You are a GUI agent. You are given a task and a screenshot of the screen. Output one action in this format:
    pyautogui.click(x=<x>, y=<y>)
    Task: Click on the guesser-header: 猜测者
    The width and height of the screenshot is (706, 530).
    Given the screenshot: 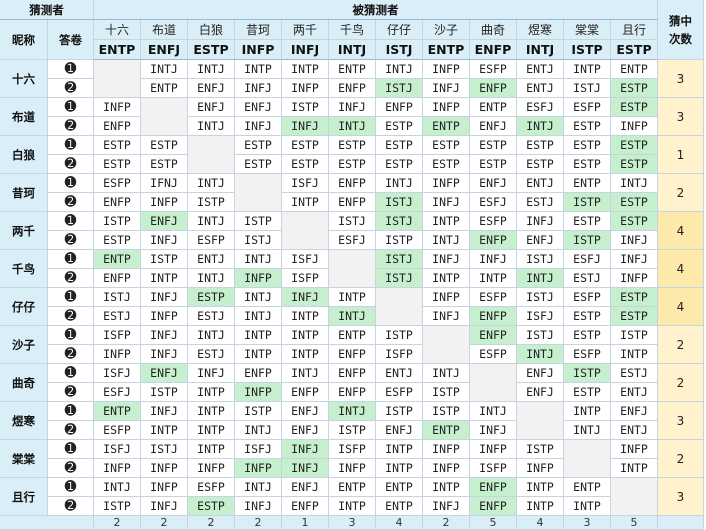 What is the action you would take?
    pyautogui.click(x=47, y=10)
    